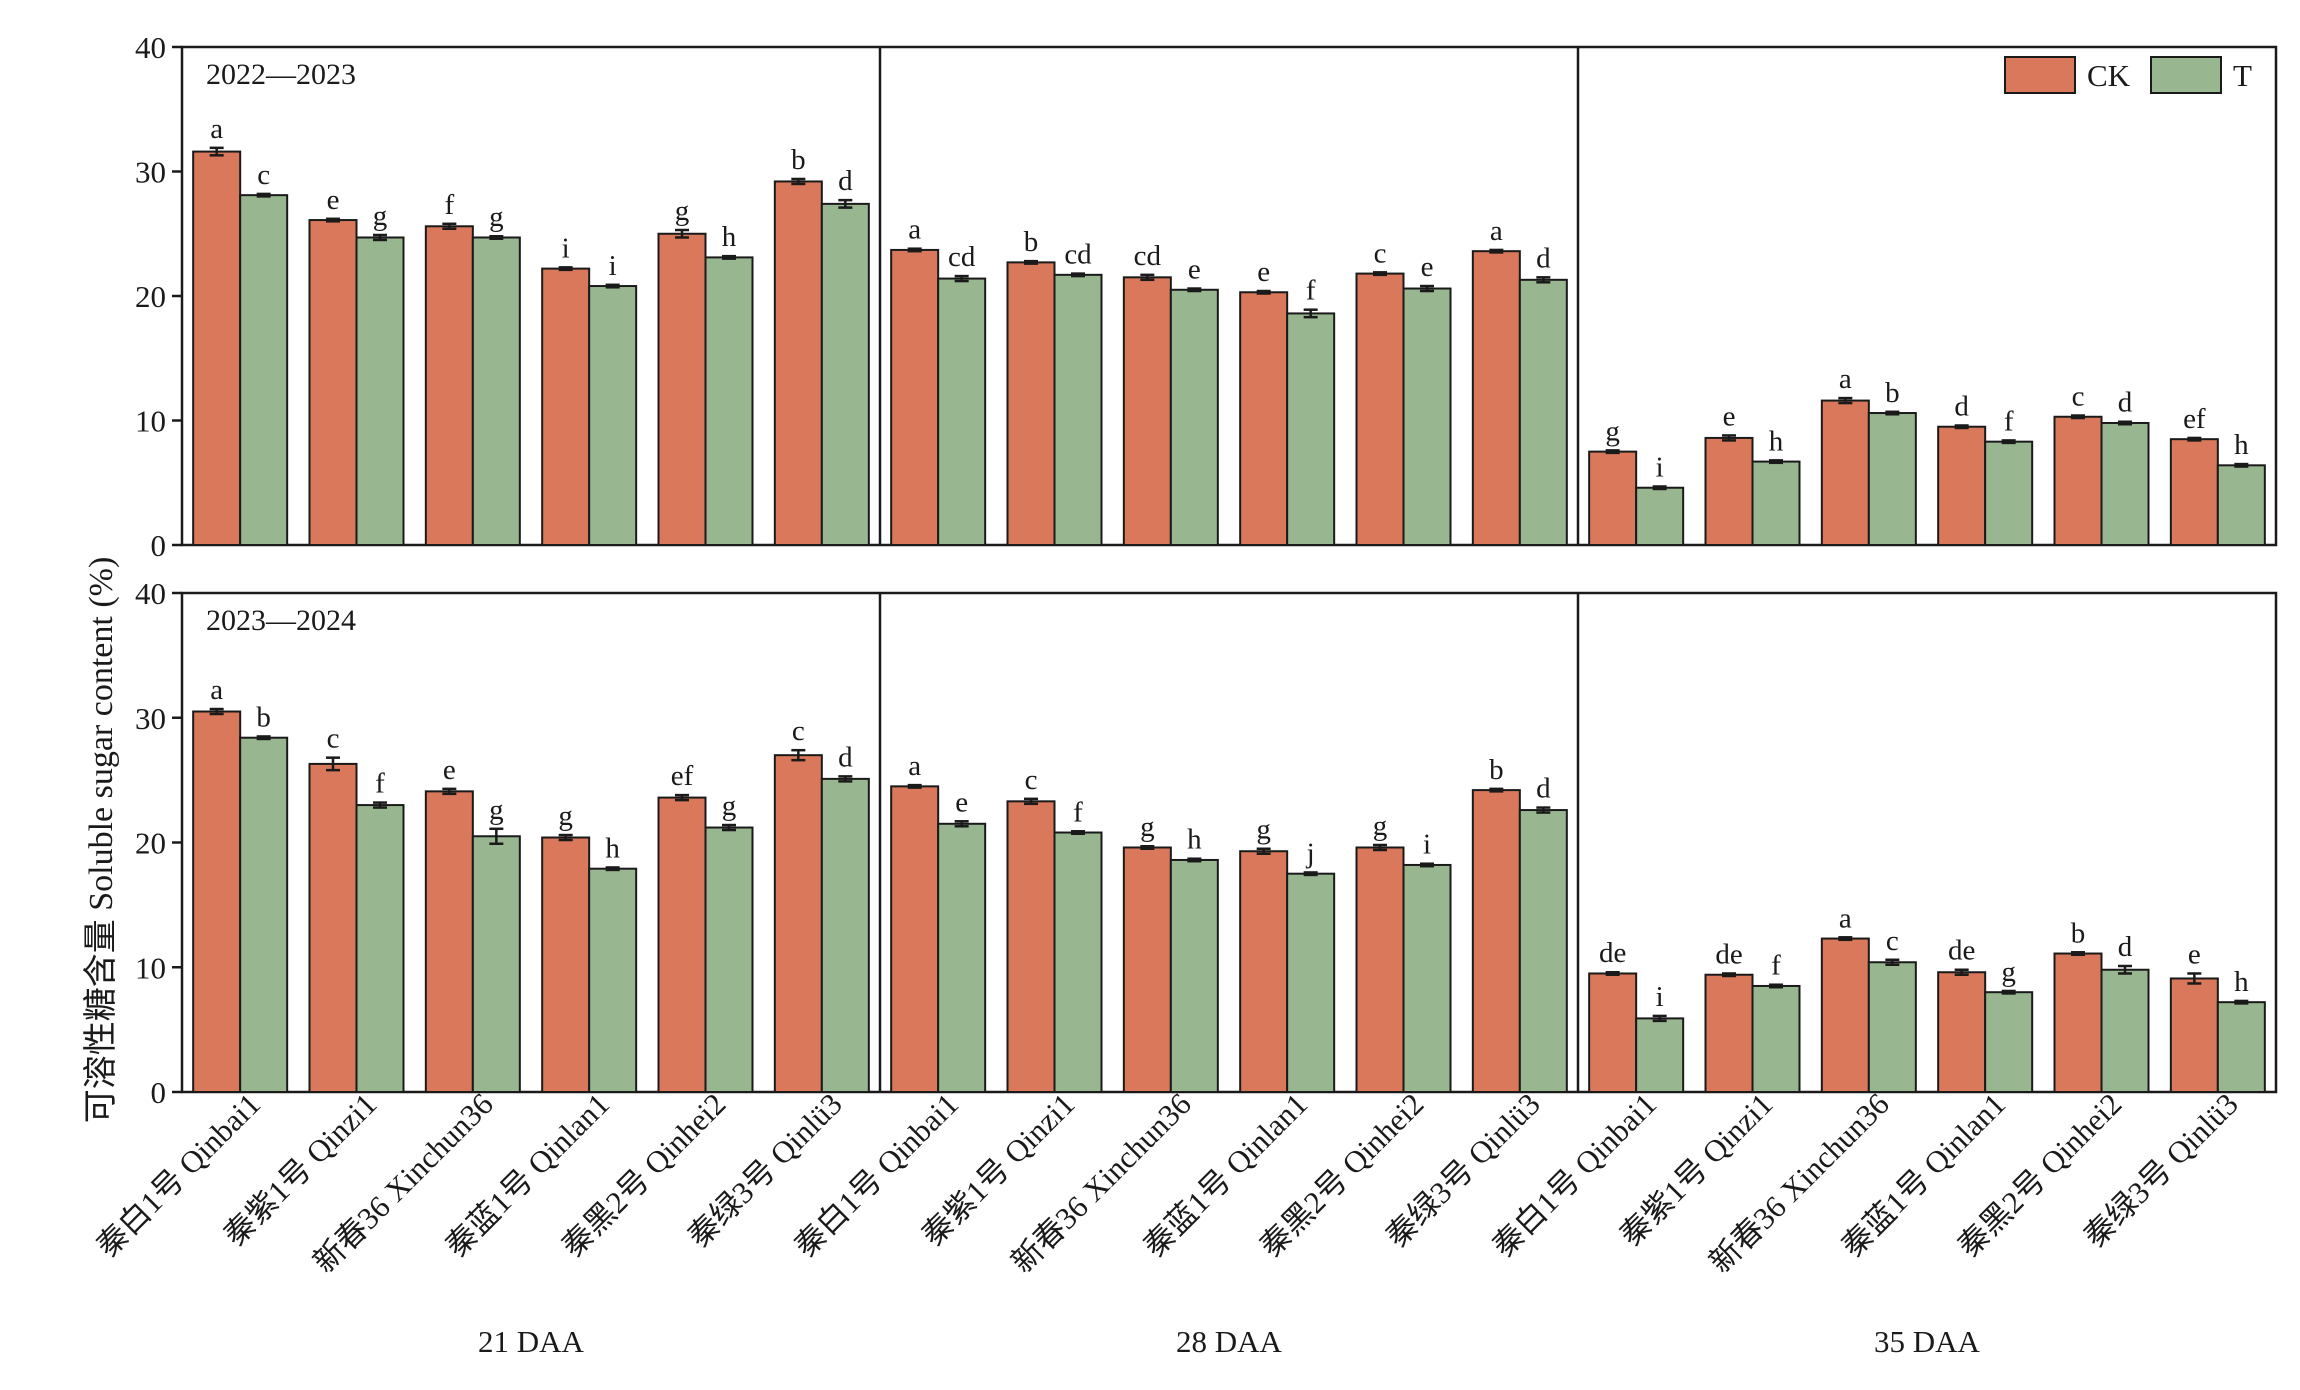  I want to click on y-axis-label: 可溶性糖含量 Soluble sugar content (%), so click(101, 840).